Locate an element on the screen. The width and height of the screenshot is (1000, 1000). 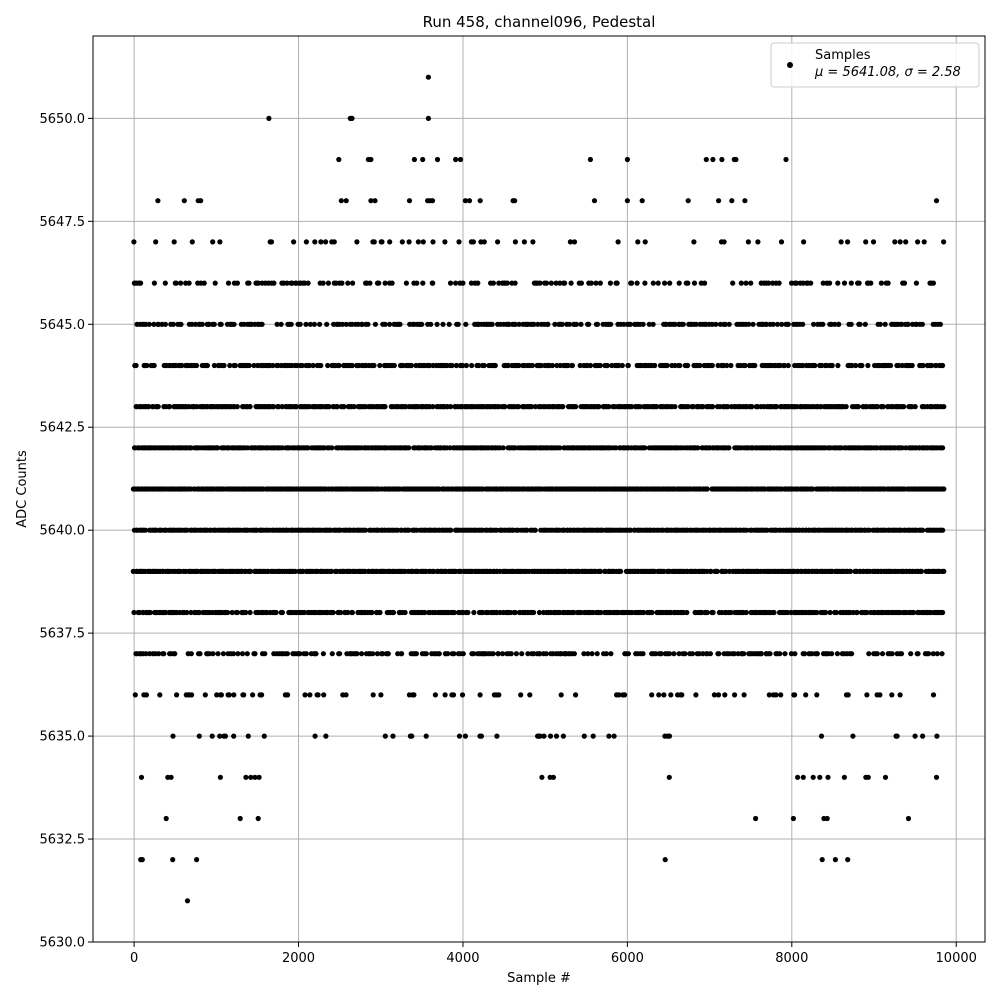
legend-marker is located at coordinates (790, 65).